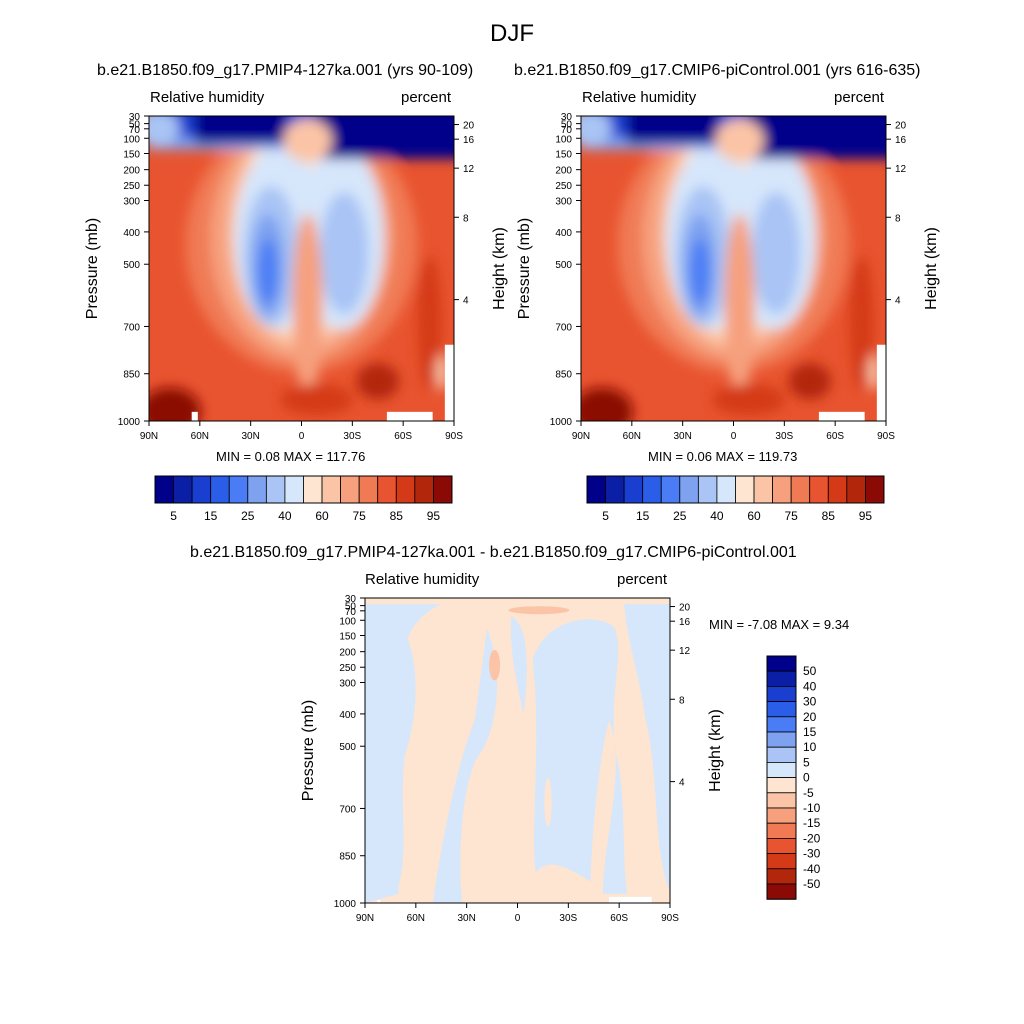 This screenshot has height=1024, width=1024. What do you see at coordinates (351, 607) in the screenshot?
I see `panel3-ytick-label: 50` at bounding box center [351, 607].